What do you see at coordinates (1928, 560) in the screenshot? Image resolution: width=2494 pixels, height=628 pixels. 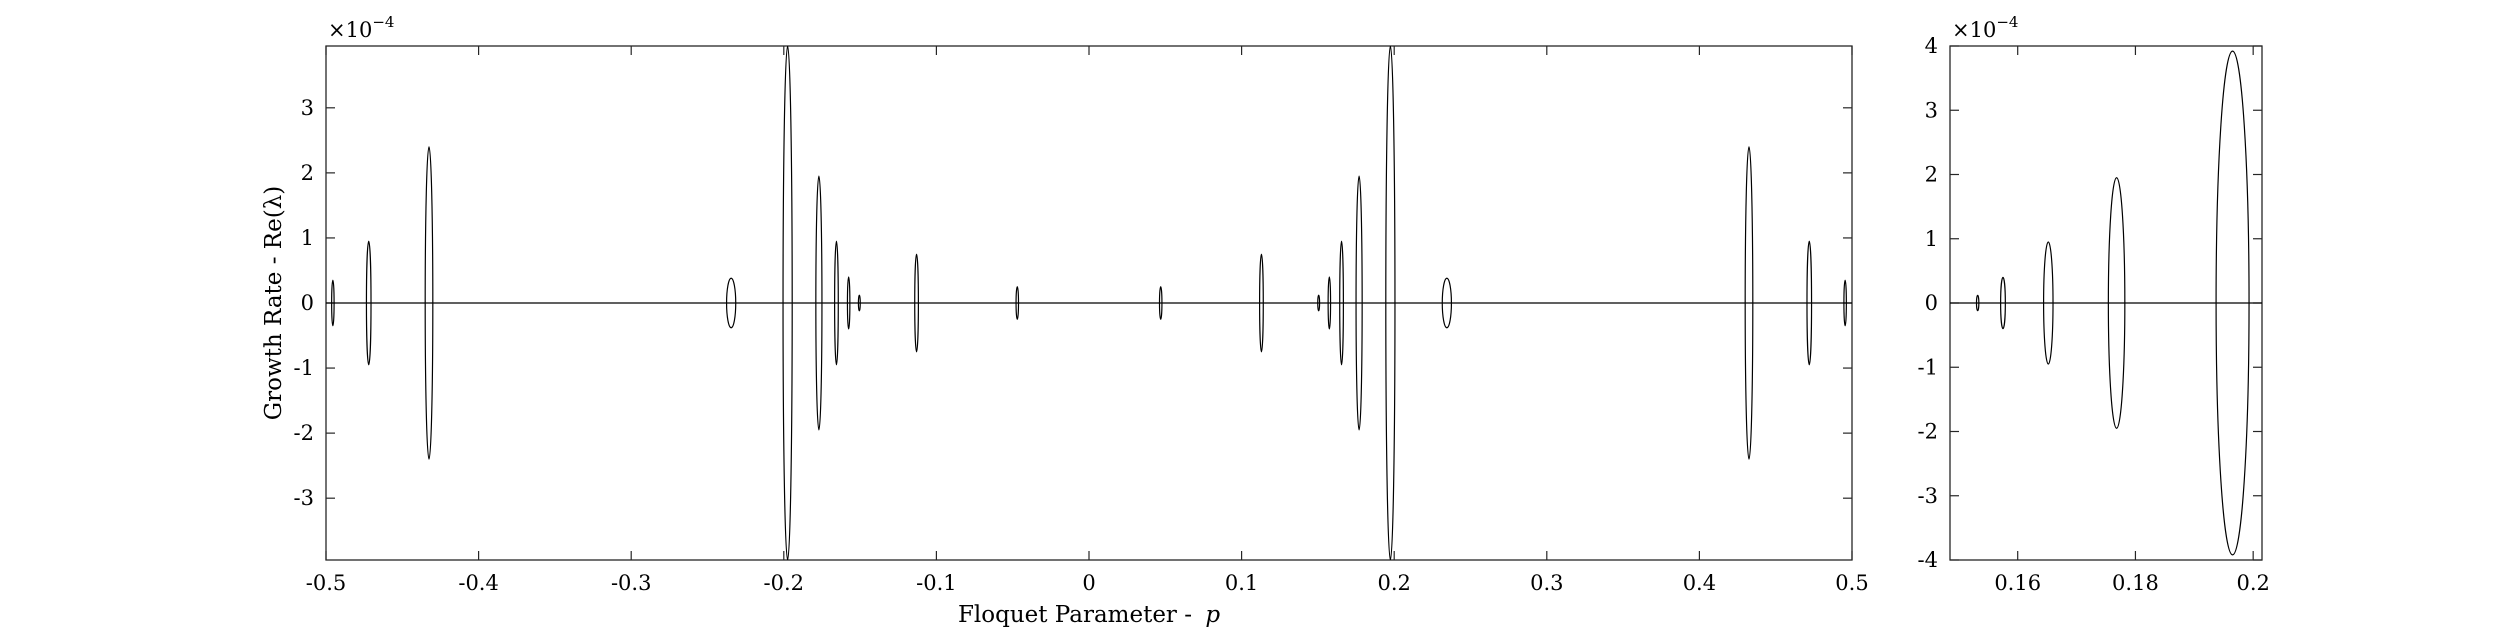 I see `y-tick-label: -4` at bounding box center [1928, 560].